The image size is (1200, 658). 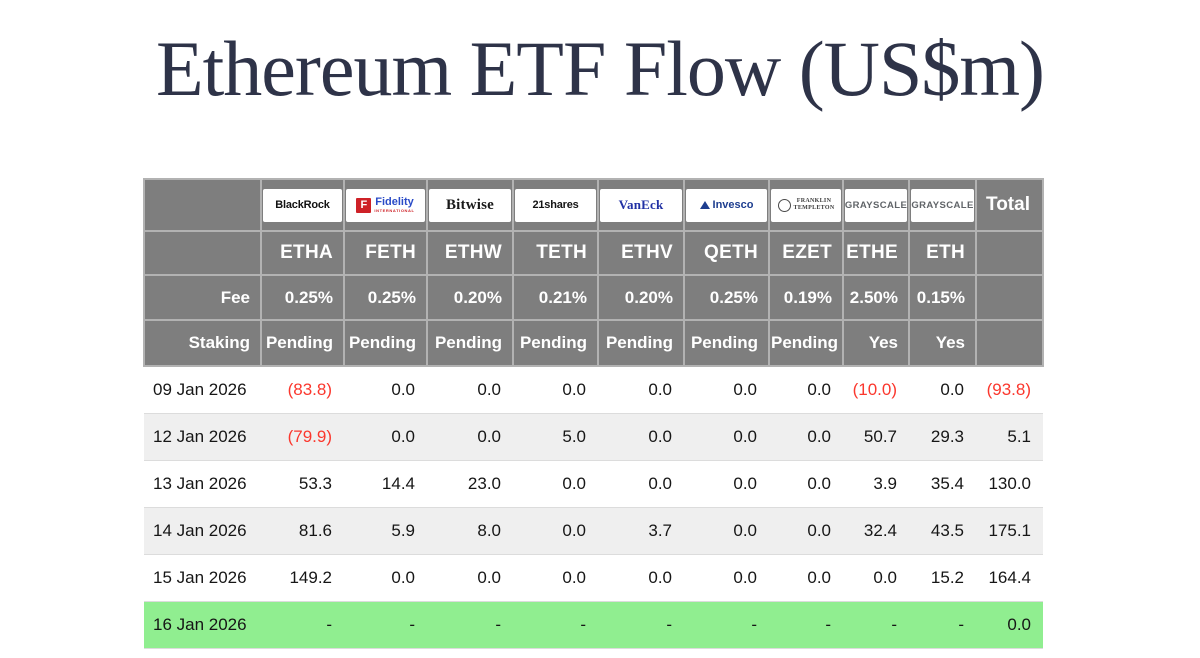 What do you see at coordinates (1009, 253) in the screenshot?
I see `ticker-total-blank` at bounding box center [1009, 253].